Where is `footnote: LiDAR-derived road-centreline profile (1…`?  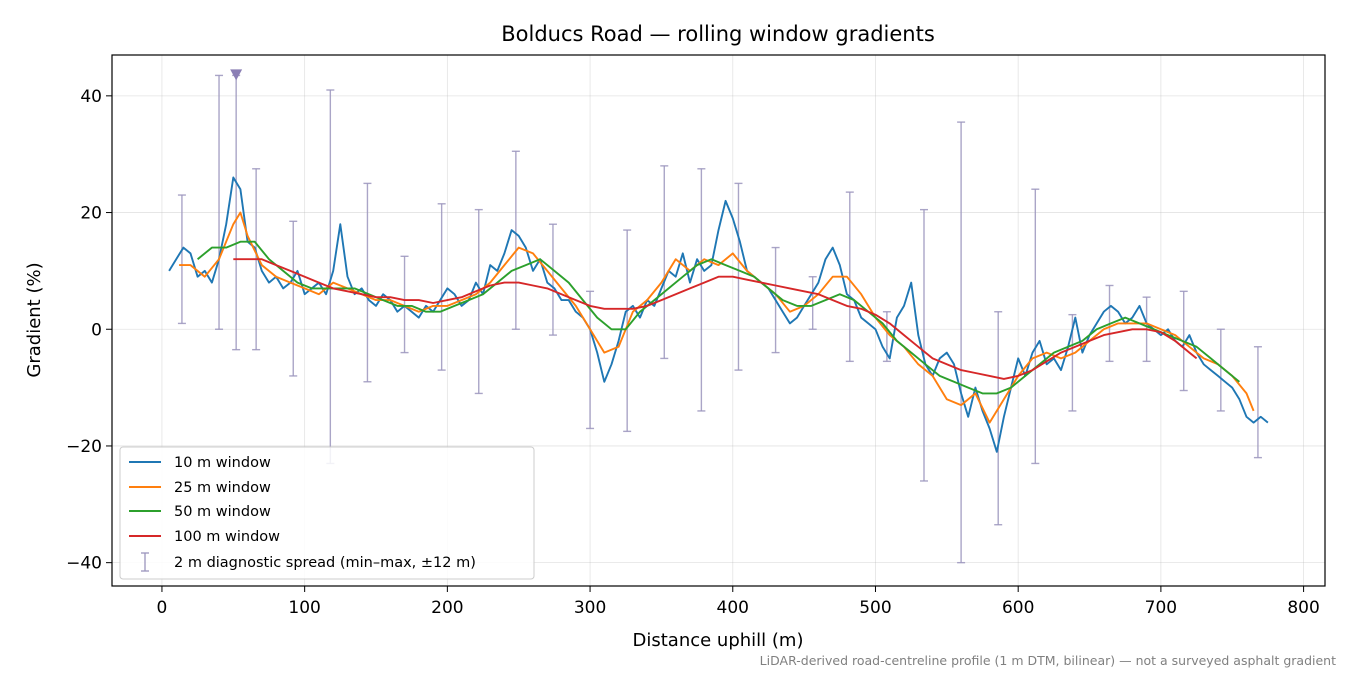 footnote: LiDAR-derived road-centreline profile (1… is located at coordinates (1048, 660).